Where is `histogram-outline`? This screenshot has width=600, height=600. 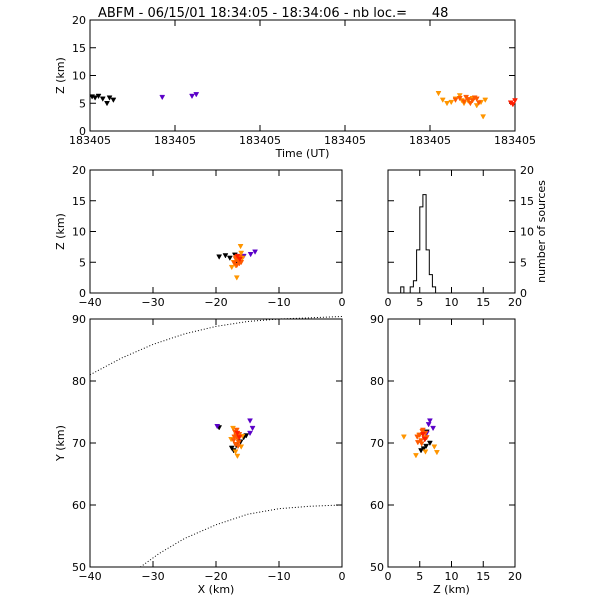 histogram-outline is located at coordinates (420, 244).